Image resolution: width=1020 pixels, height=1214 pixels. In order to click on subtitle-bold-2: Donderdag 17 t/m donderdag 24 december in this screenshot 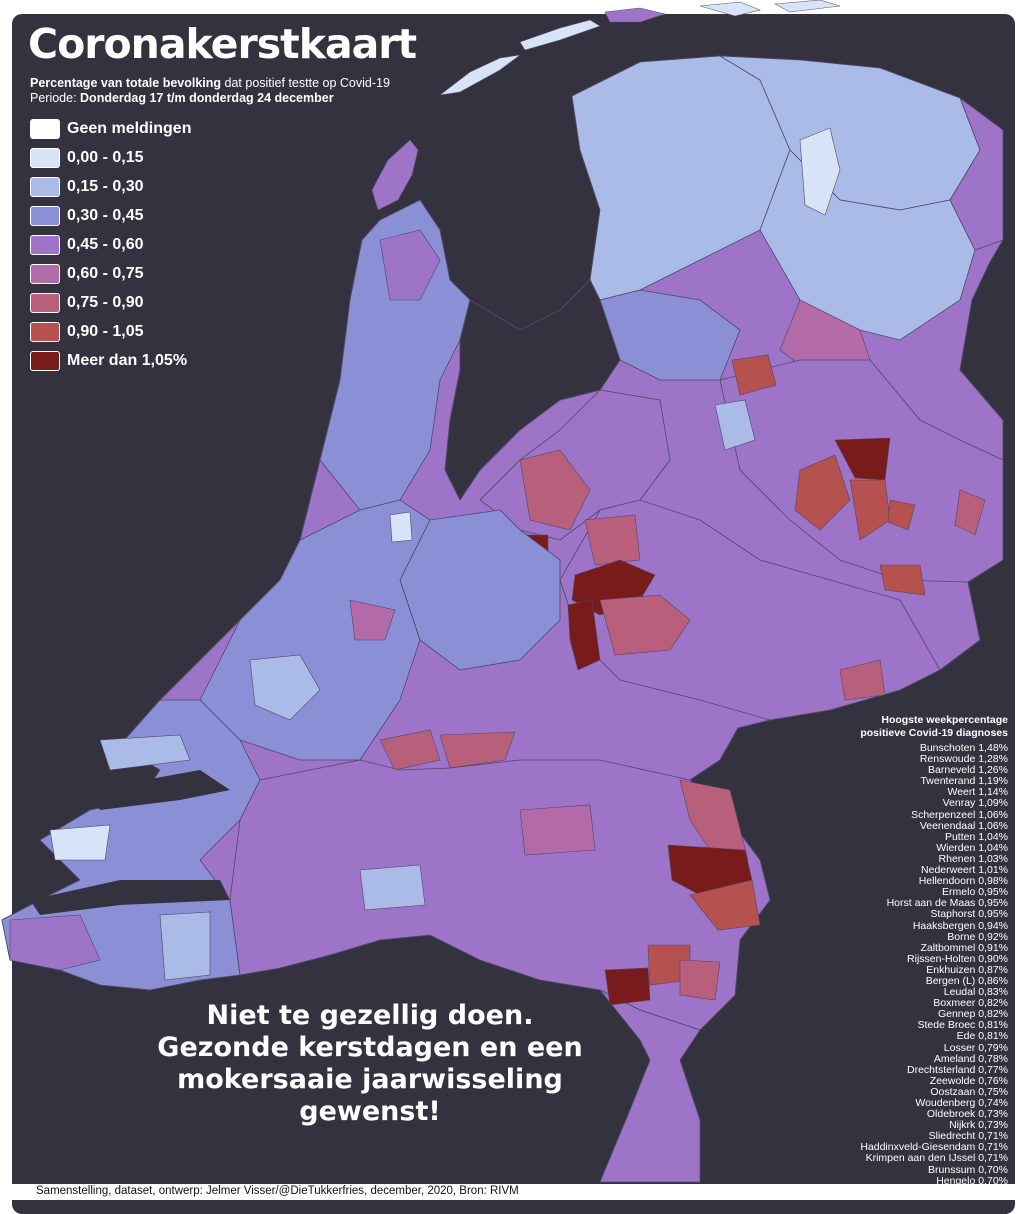, I will do `click(207, 98)`.